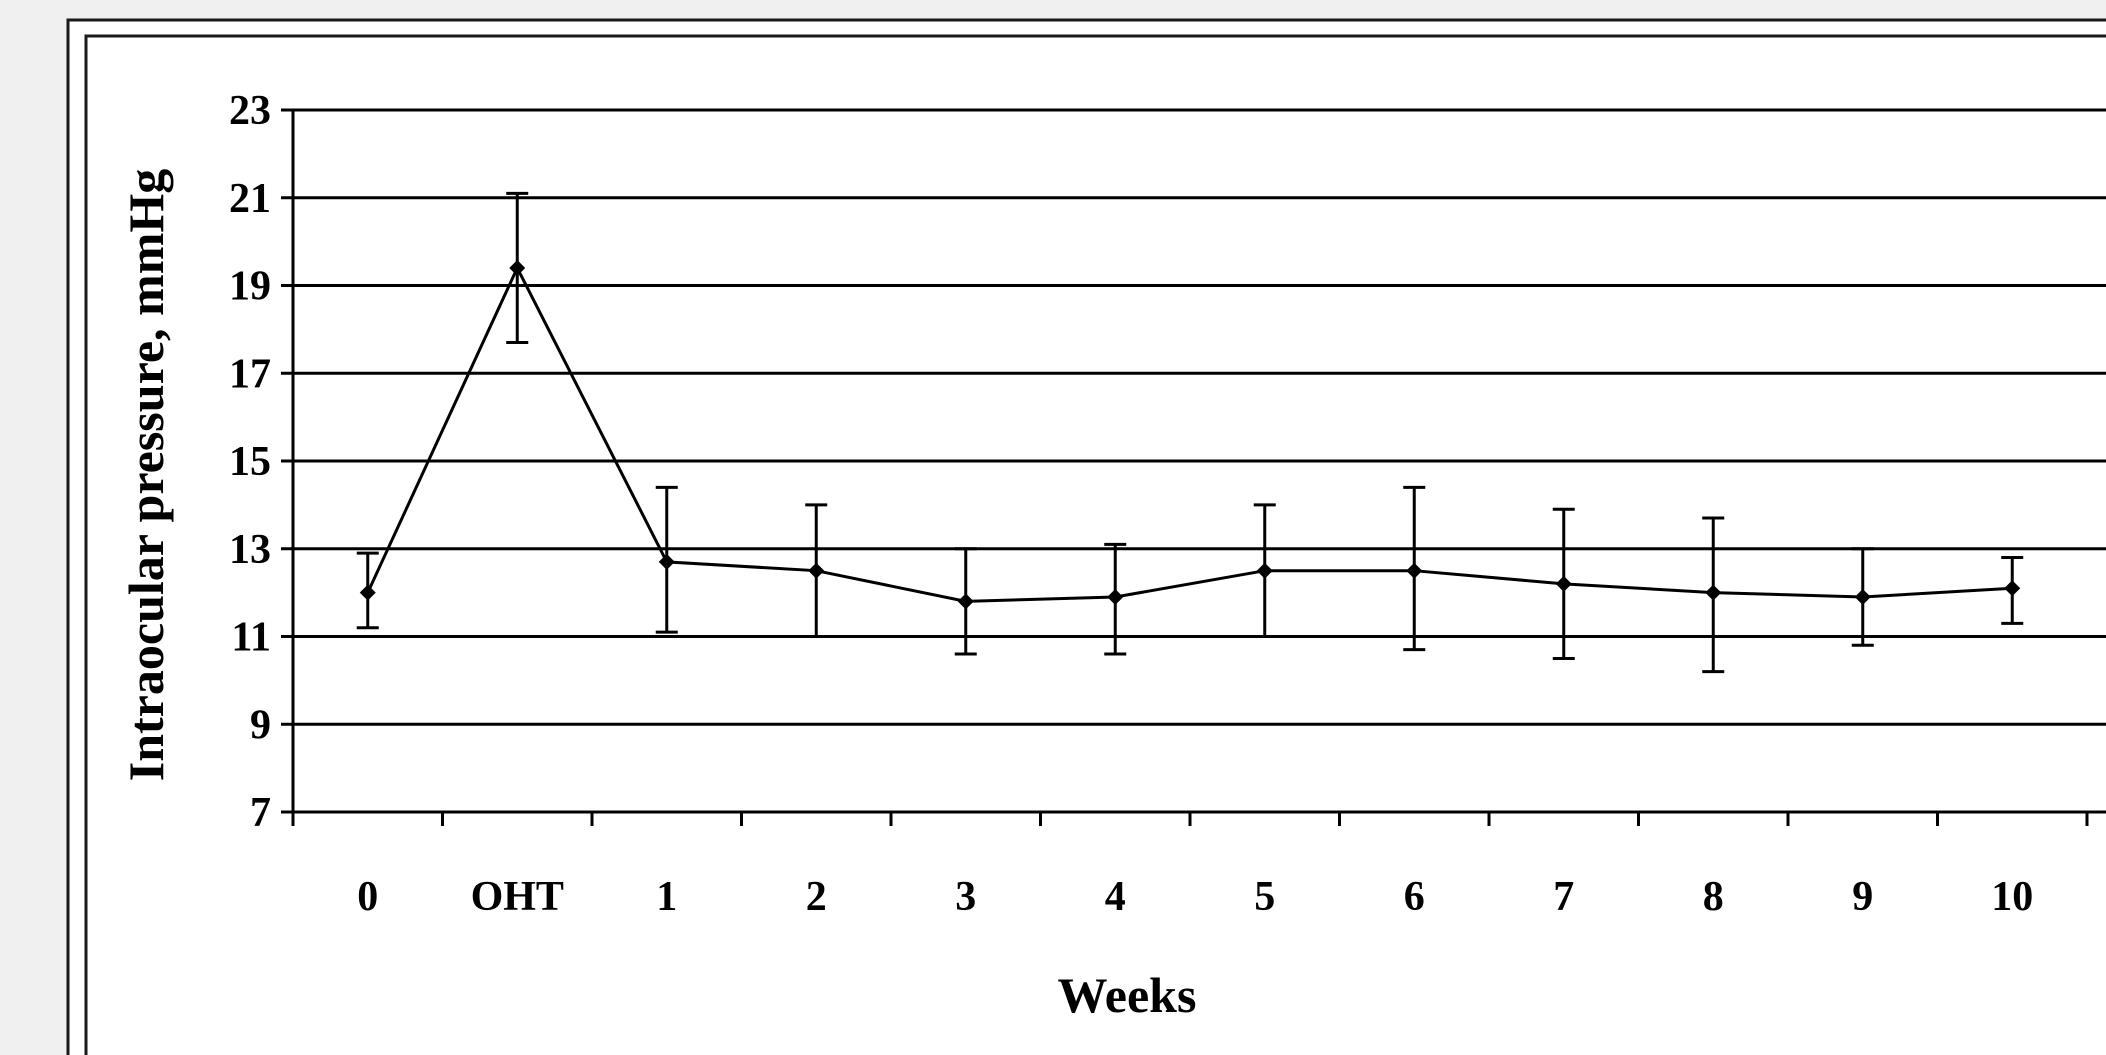 This screenshot has width=2106, height=1055. I want to click on x-tick-label-3: 3, so click(965, 897).